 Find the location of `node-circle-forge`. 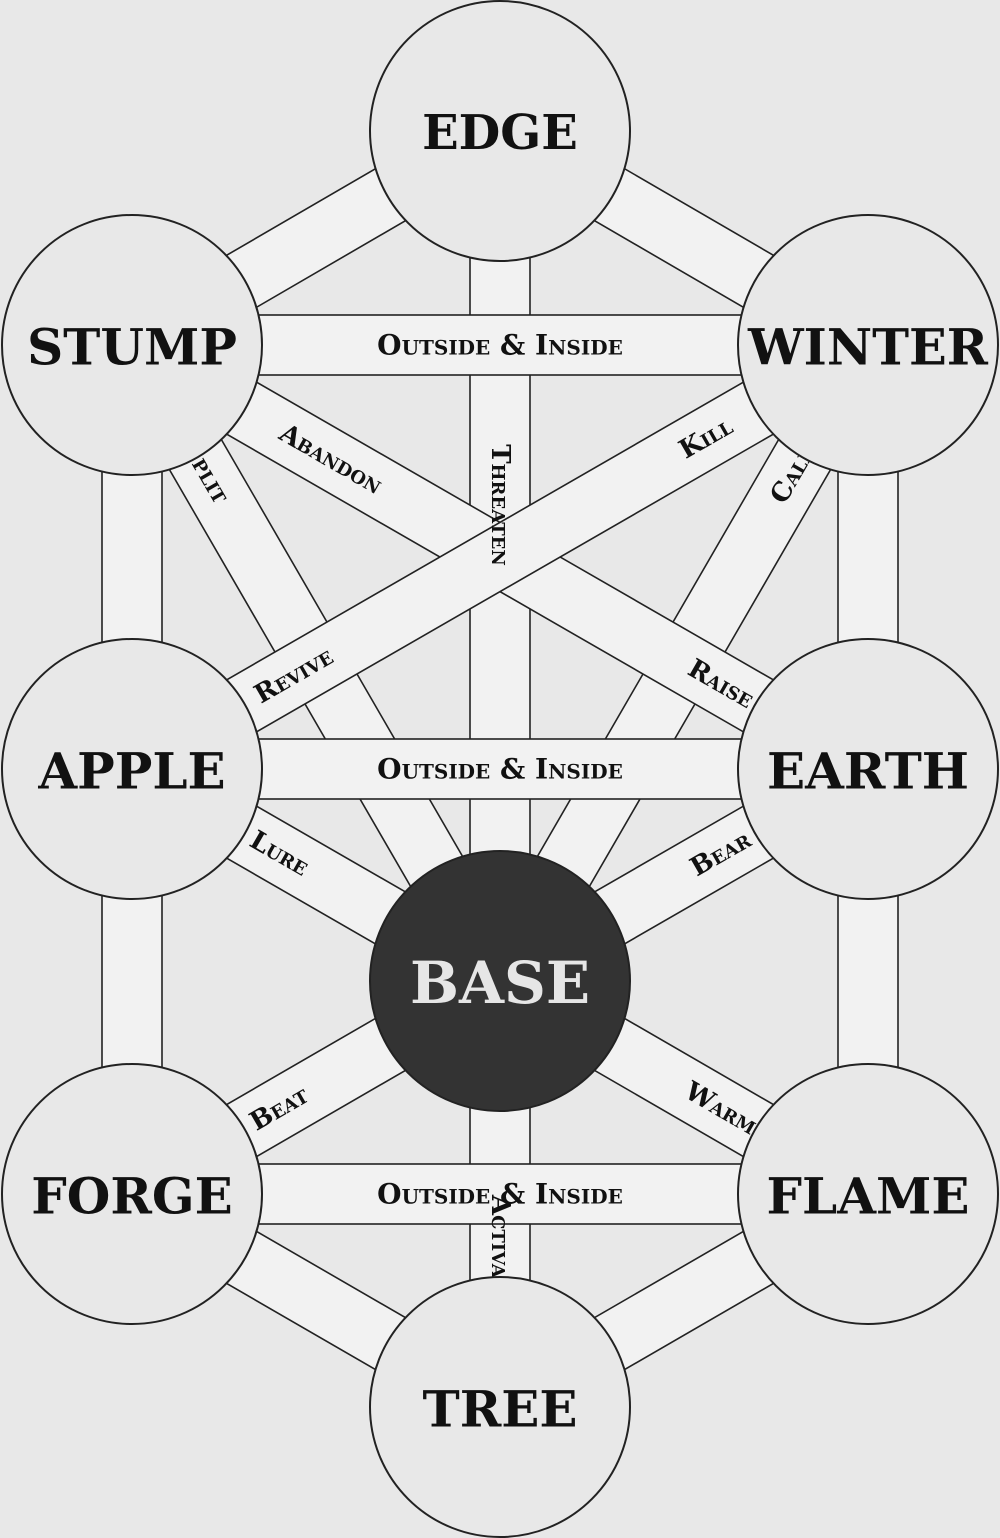

node-circle-forge is located at coordinates (132, 1194).